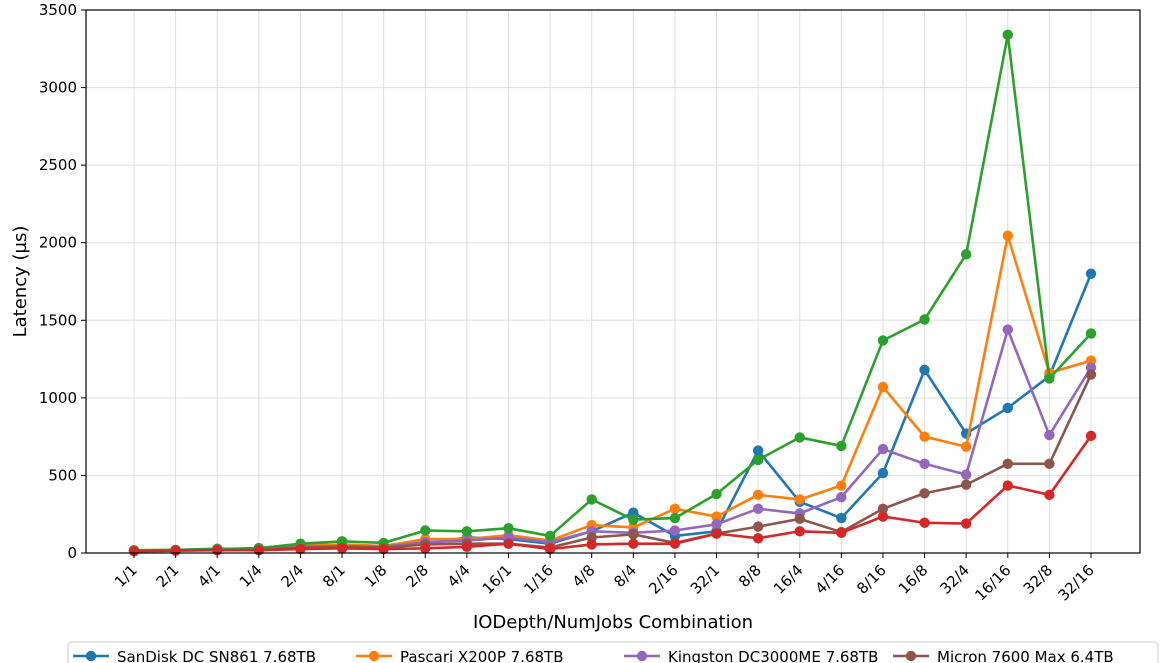 The height and width of the screenshot is (663, 1170). What do you see at coordinates (62, 281) in the screenshot?
I see `y-axis-ticks: 0 500 1000 1500 2000 2500 3000 3500` at bounding box center [62, 281].